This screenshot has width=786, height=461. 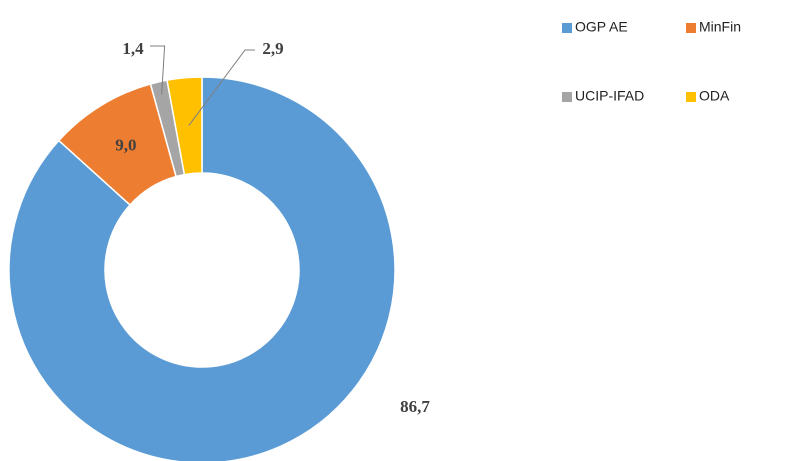 I want to click on legend-label: ODA, so click(x=714, y=96).